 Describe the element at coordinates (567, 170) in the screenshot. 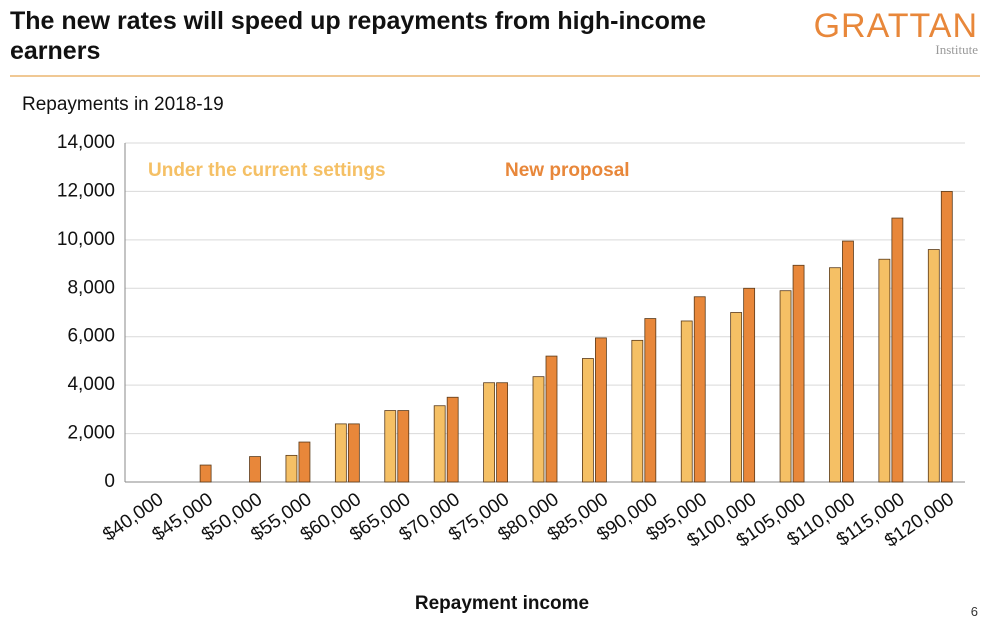

I see `legend-entry: New proposal` at that location.